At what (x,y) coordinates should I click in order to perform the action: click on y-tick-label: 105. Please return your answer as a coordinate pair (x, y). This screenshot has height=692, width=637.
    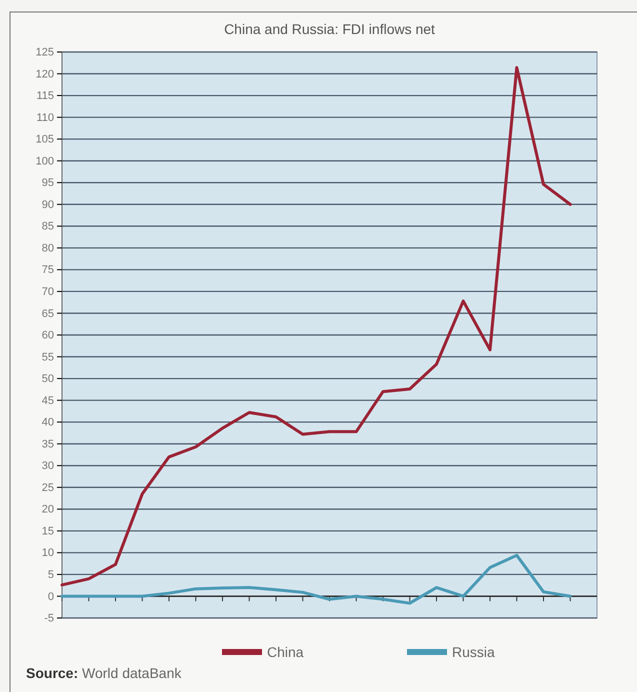
    Looking at the image, I should click on (45, 140).